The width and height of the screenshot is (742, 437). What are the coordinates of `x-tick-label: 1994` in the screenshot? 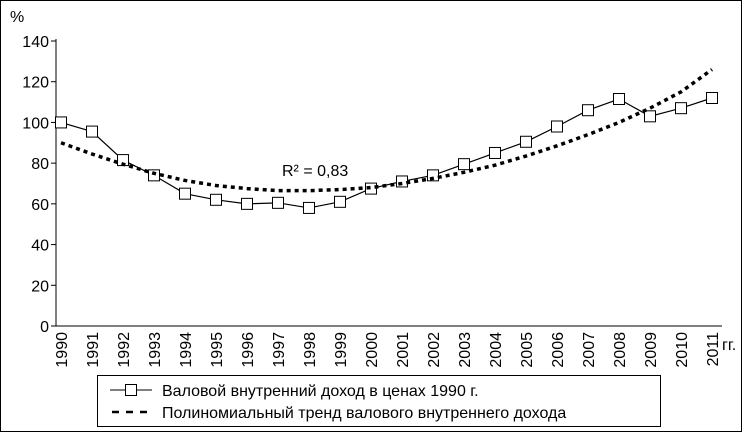 It's located at (186, 350).